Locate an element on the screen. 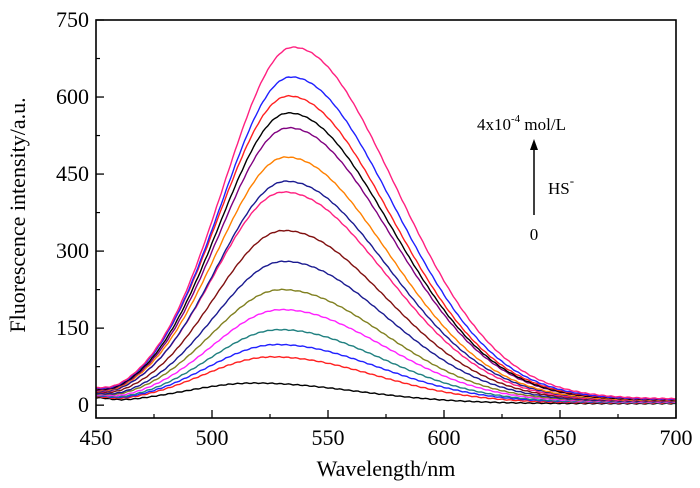  series-line is located at coordinates (386, 393).